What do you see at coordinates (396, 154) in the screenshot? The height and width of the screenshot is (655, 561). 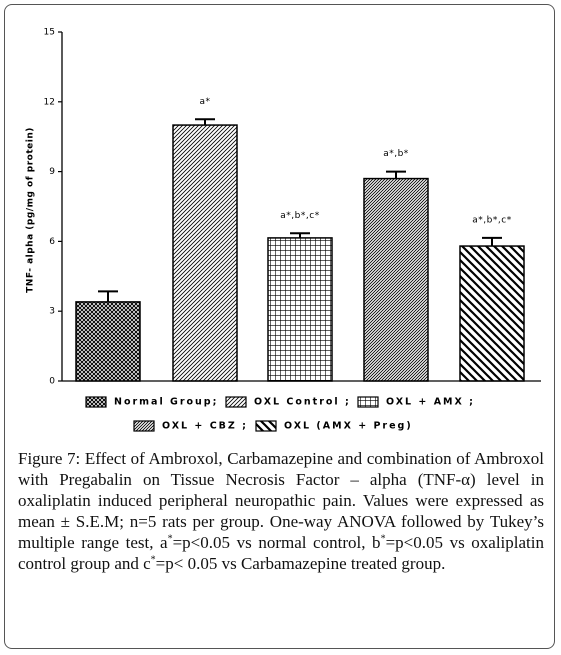 I see `annotation: a*,b*` at bounding box center [396, 154].